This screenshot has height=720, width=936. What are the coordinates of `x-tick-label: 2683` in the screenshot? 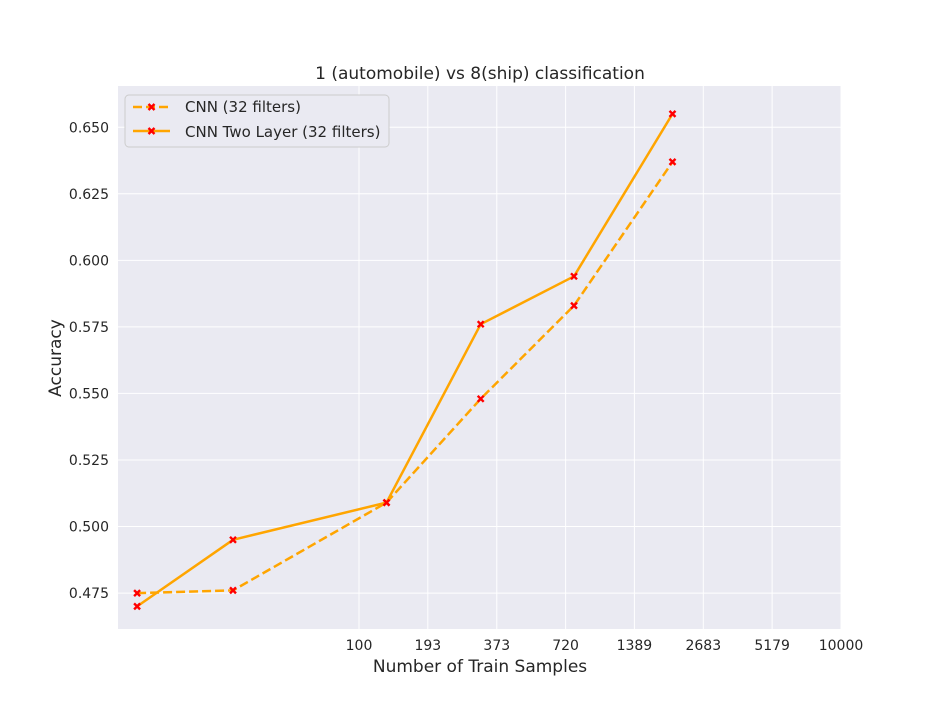 It's located at (703, 646).